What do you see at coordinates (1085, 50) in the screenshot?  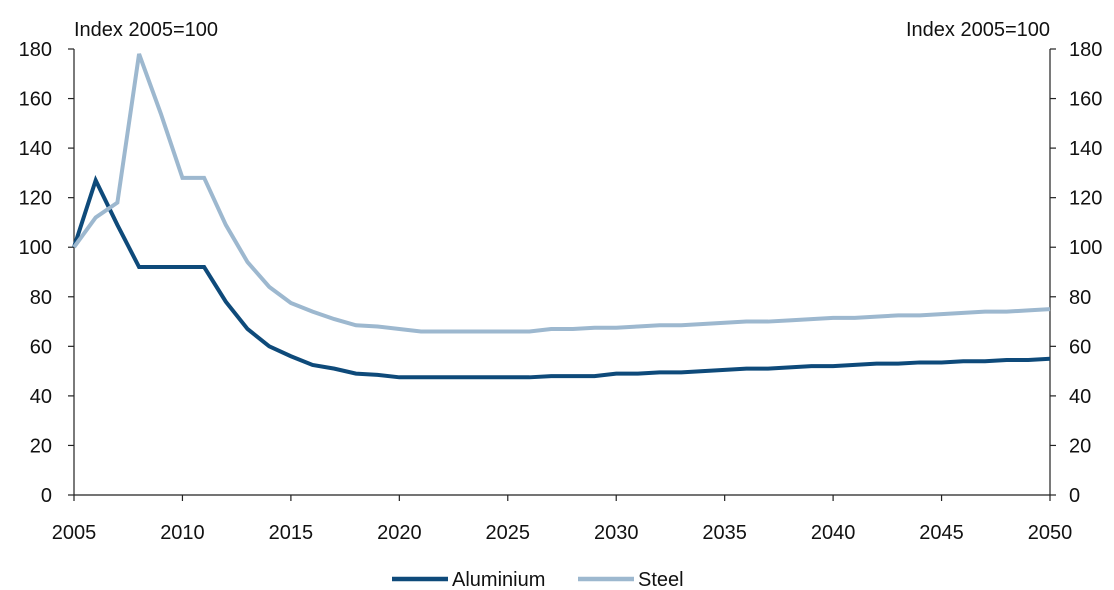 I see `right-y-tick-label: 180` at bounding box center [1085, 50].